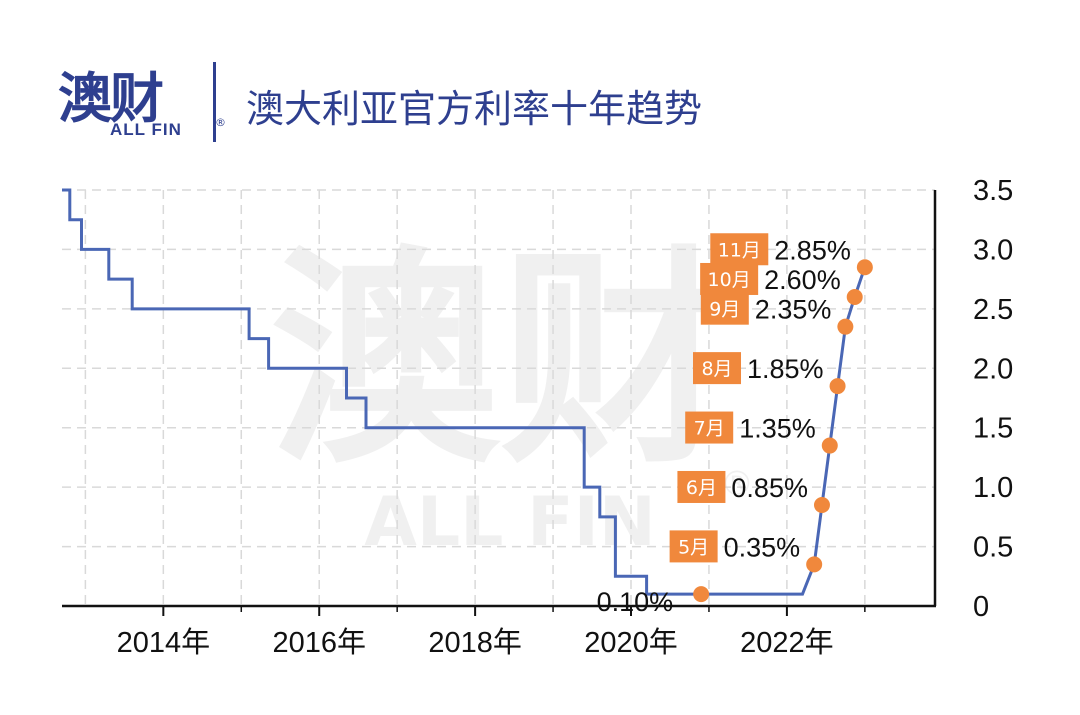  Describe the element at coordinates (769, 488) in the screenshot. I see `rate-value-label: 0.85%` at that location.